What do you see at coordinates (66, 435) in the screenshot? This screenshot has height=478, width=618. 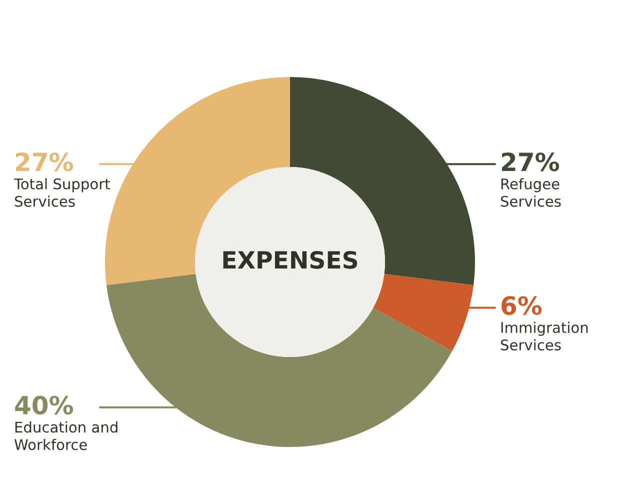 I see `slice-label: Education and Workforce` at bounding box center [66, 435].